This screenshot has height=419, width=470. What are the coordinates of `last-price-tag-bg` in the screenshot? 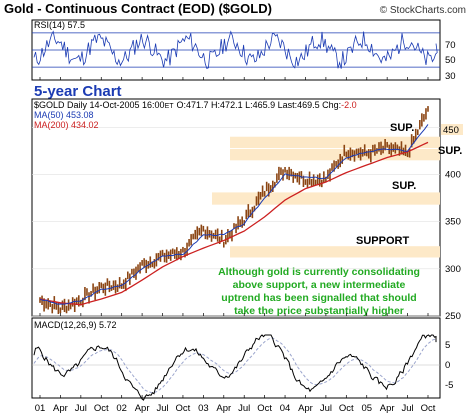 It's located at (452, 129).